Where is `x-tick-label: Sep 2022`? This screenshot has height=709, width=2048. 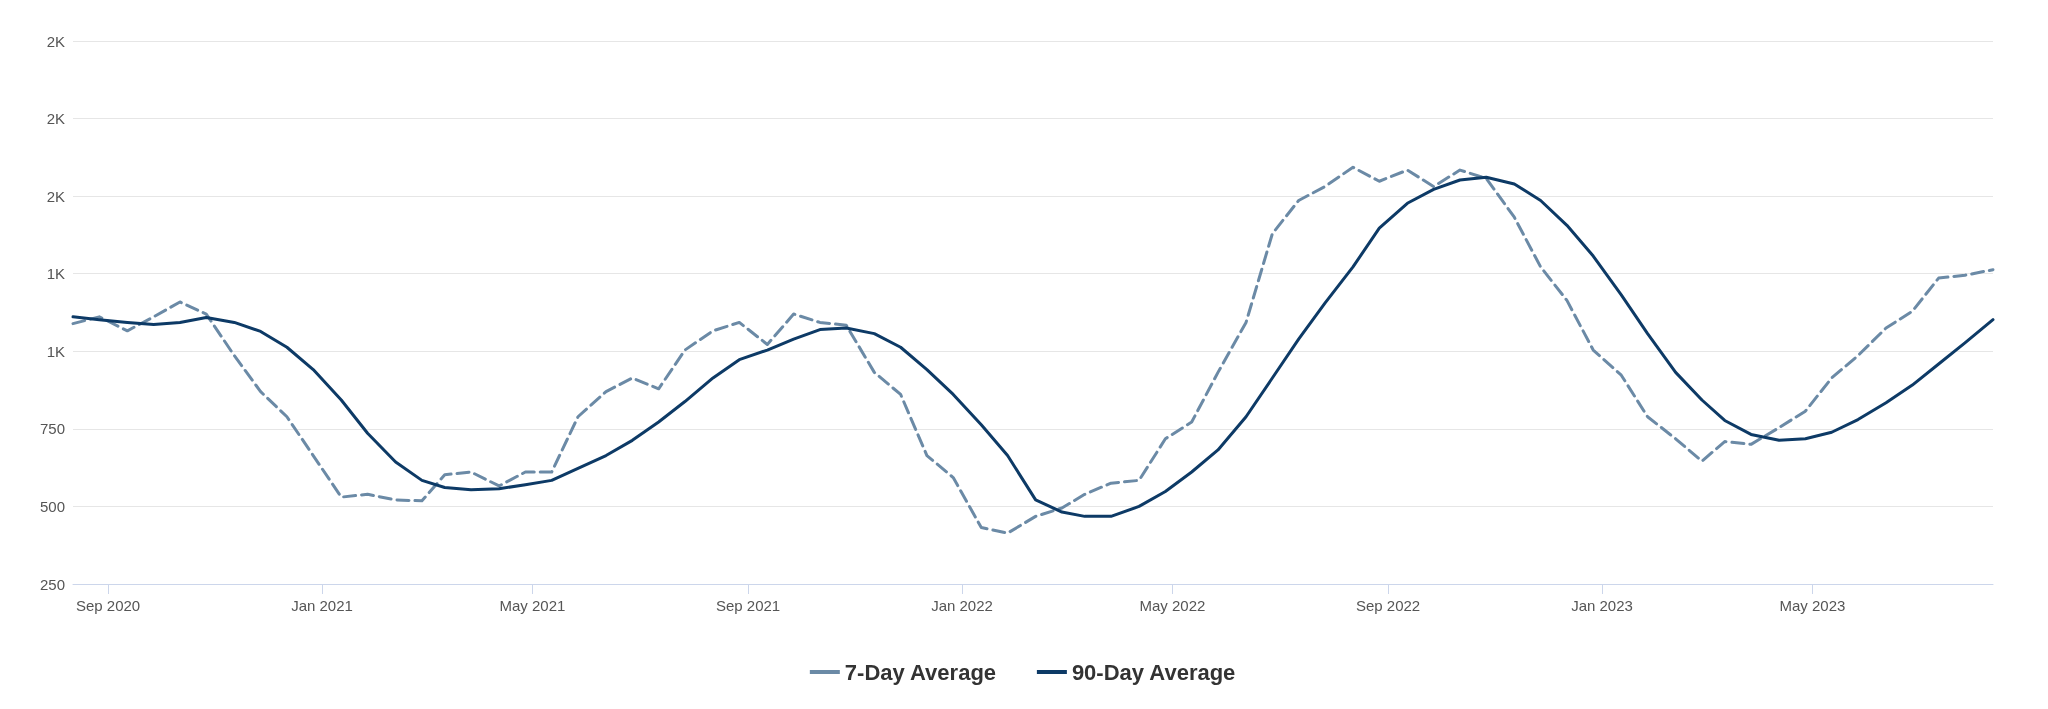
x-tick-label: Sep 2022 is located at coordinates (1388, 605).